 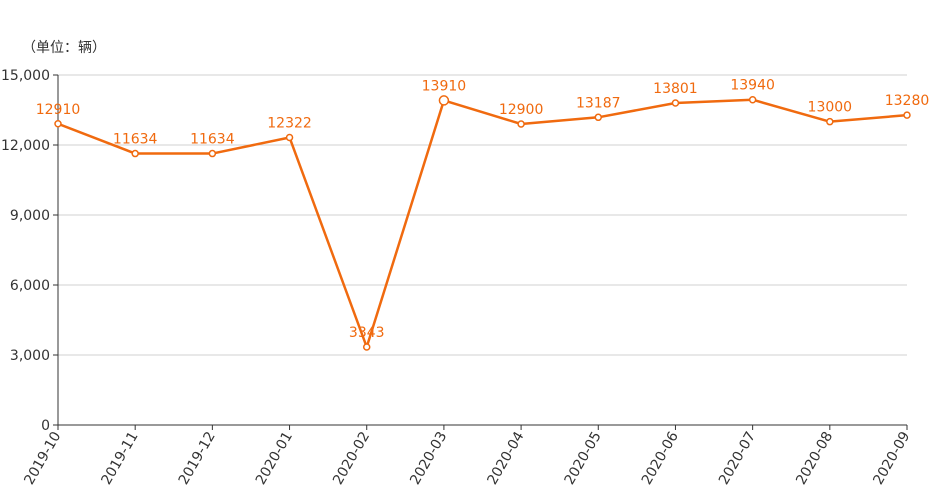 What do you see at coordinates (814, 458) in the screenshot?
I see `x-tick-label: 2020-08` at bounding box center [814, 458].